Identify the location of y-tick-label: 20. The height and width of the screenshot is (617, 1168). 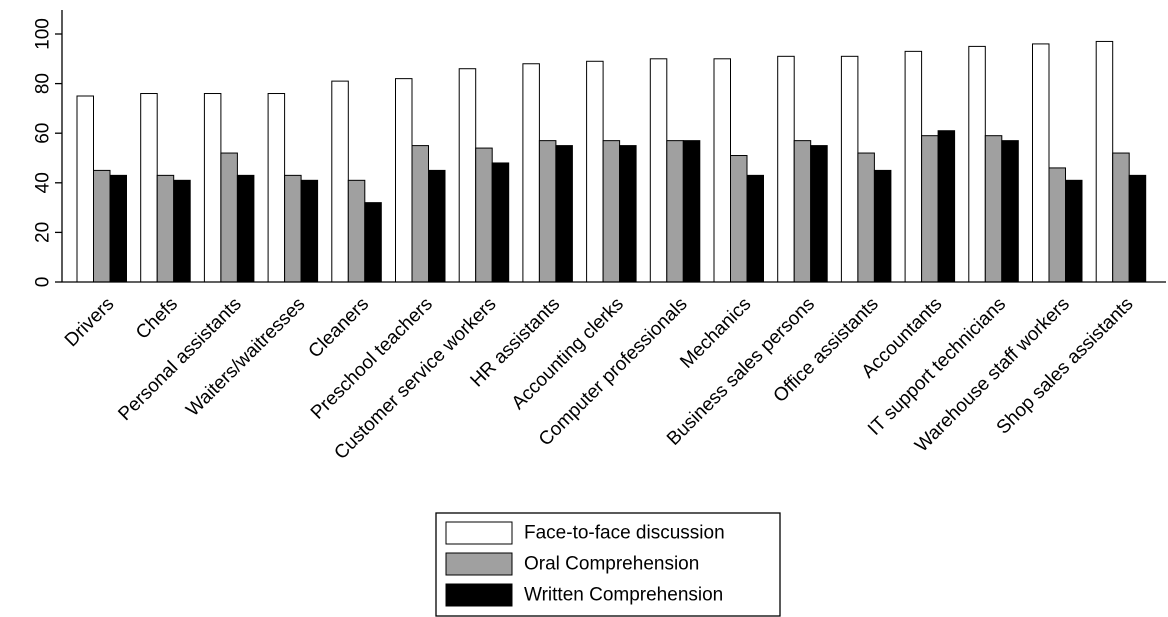
(43, 232).